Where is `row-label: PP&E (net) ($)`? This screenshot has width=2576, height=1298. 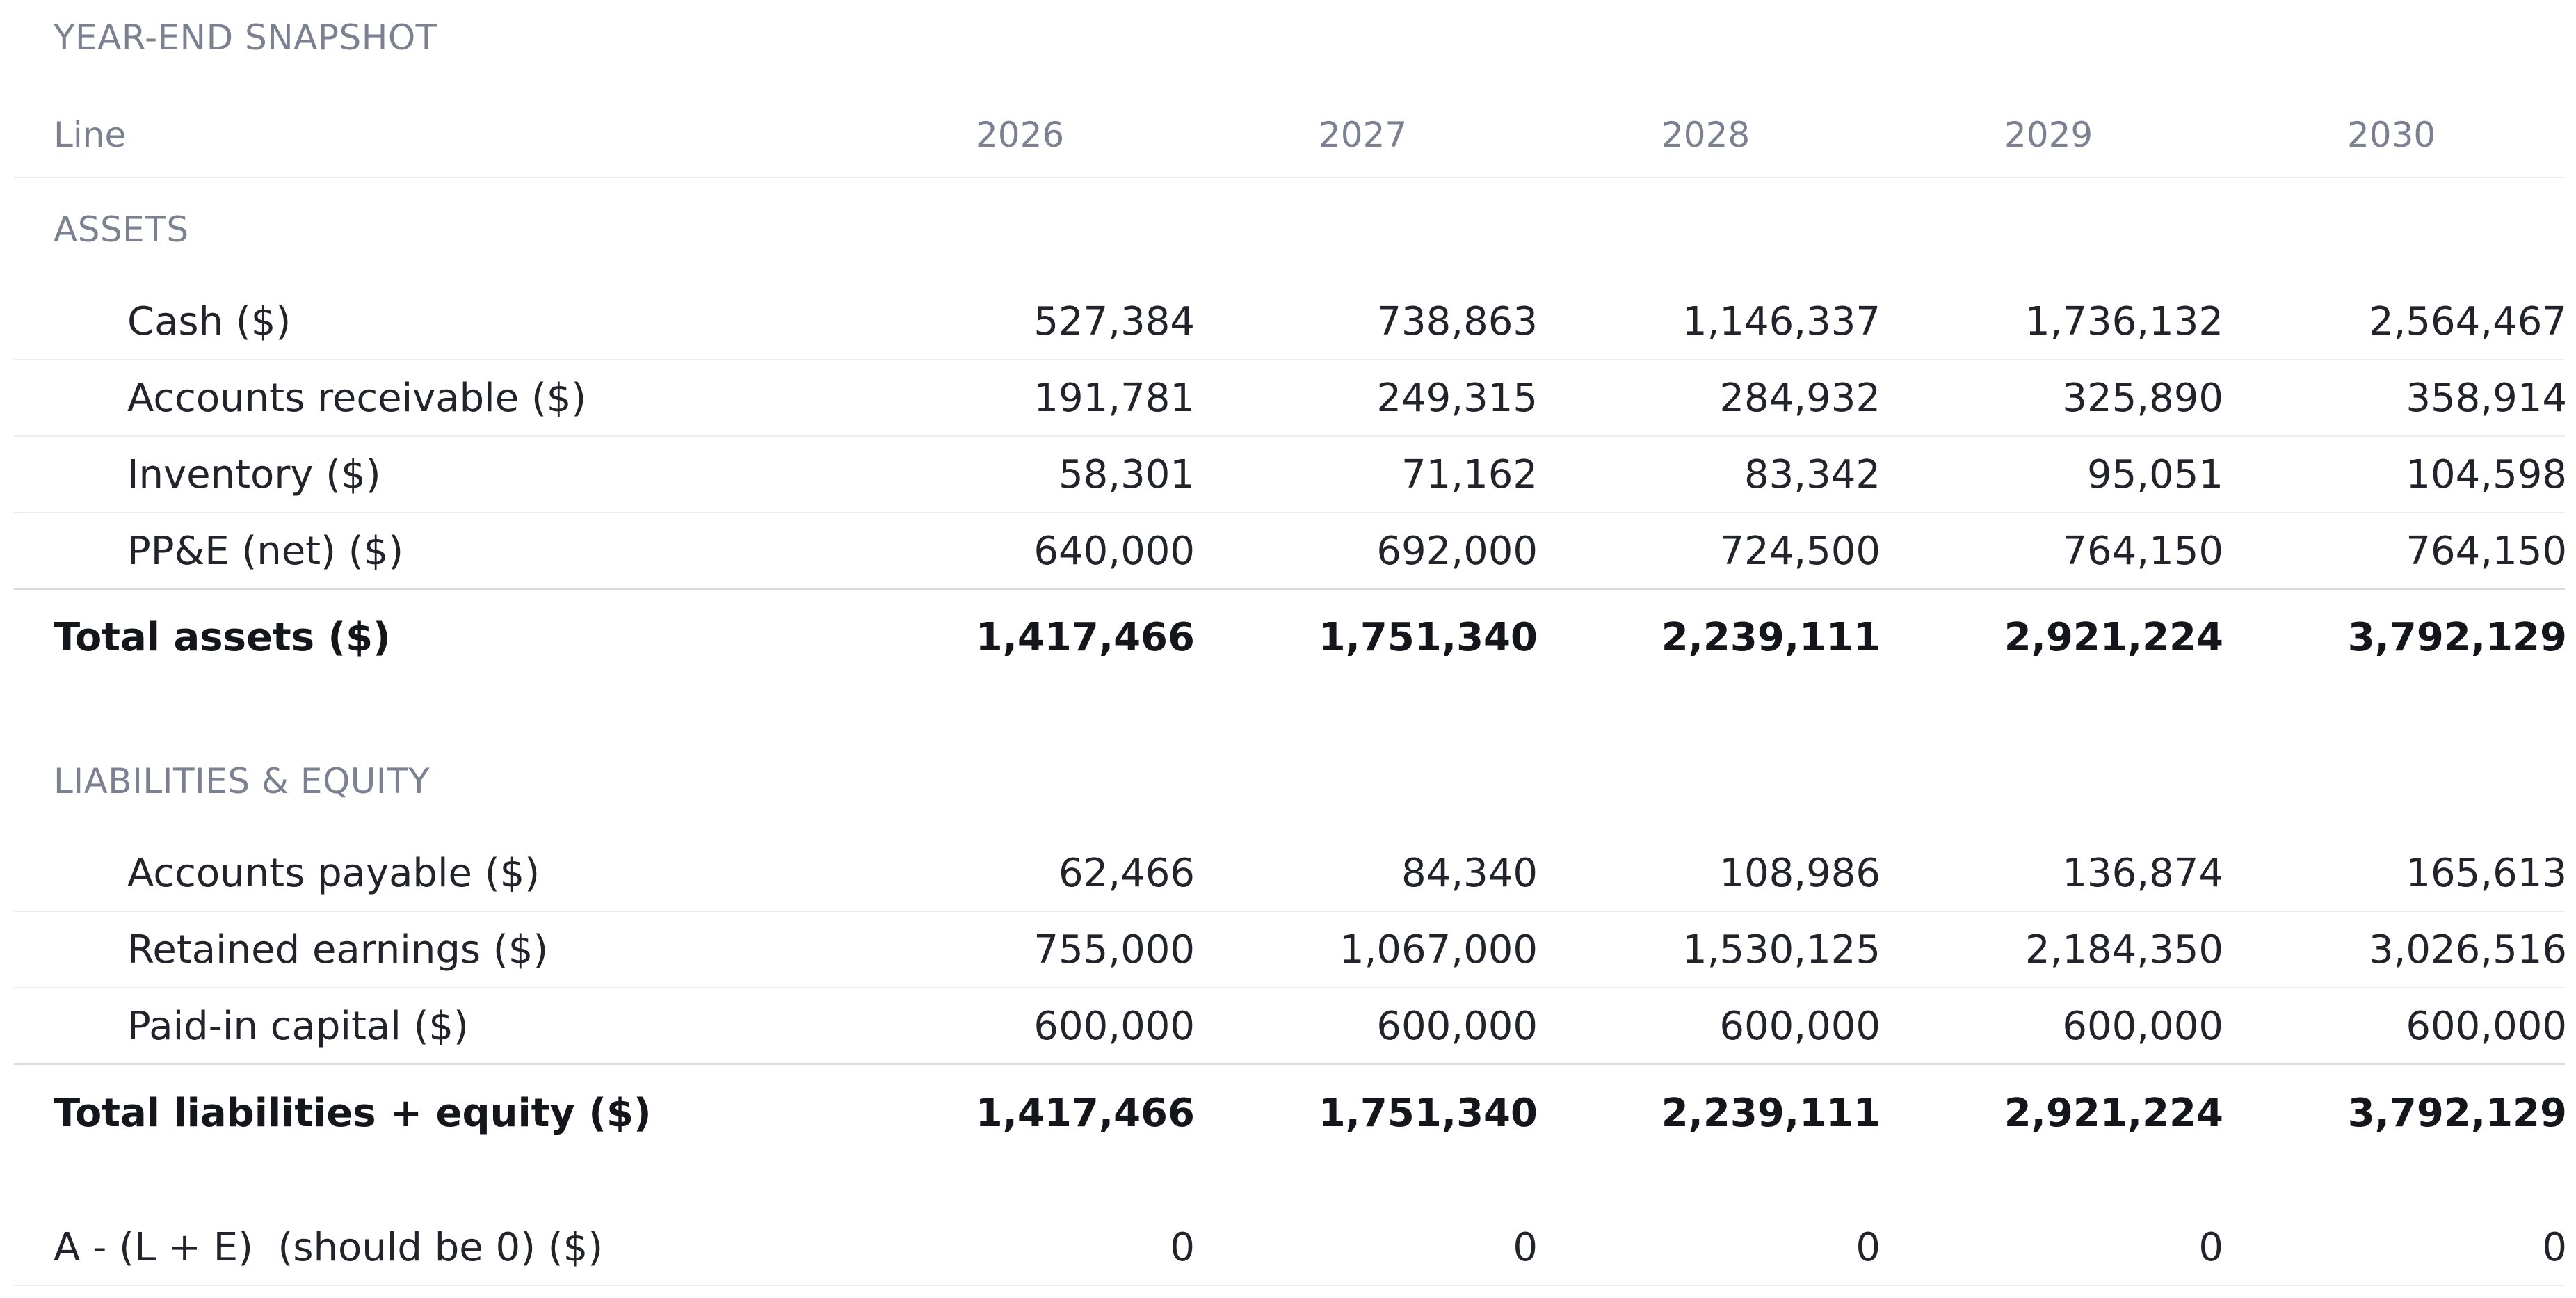
row-label: PP&E (net) ($) is located at coordinates (266, 552).